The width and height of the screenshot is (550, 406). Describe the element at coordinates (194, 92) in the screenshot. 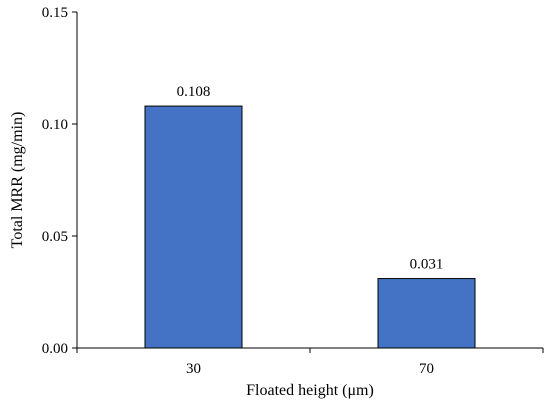

I see `data-label: 0.108` at that location.